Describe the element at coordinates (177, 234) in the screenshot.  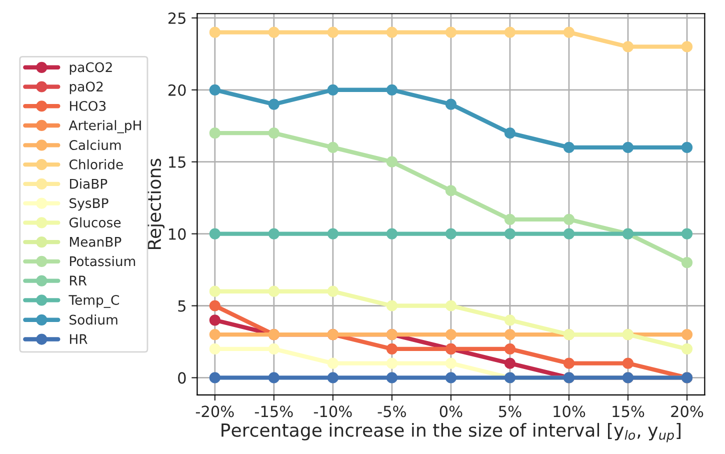
I see `y-tick-label: 10` at that location.